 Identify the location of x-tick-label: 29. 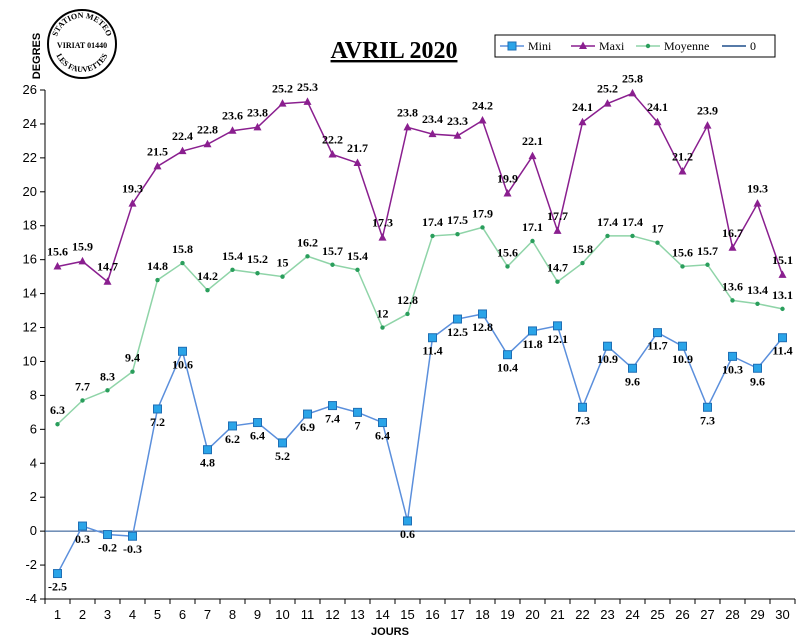
(757, 614).